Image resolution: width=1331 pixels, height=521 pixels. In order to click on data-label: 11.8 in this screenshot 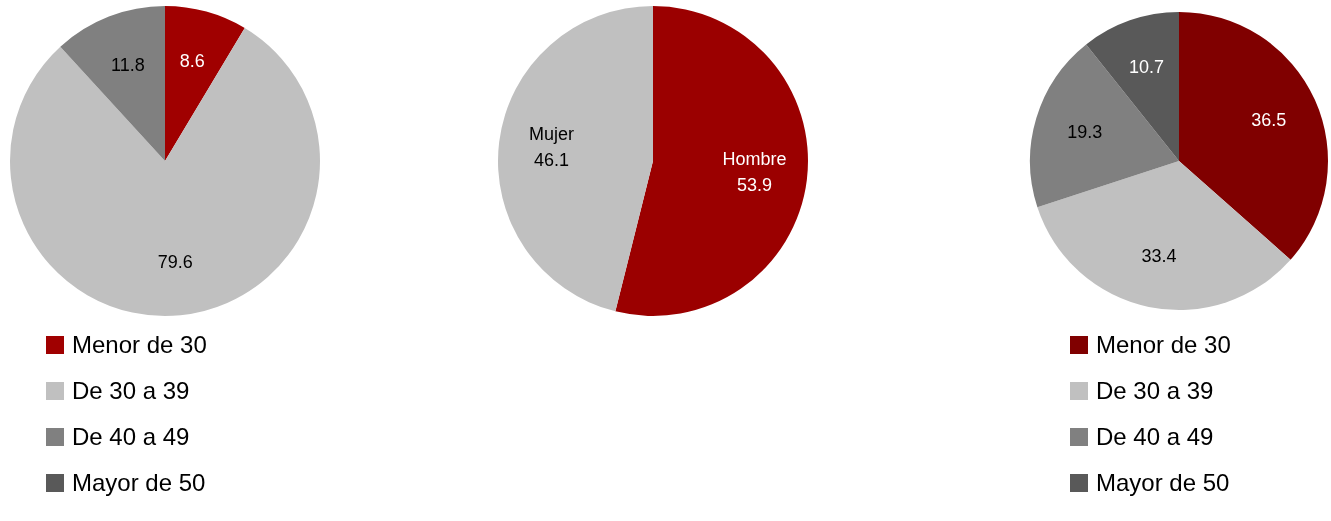, I will do `click(128, 64)`.